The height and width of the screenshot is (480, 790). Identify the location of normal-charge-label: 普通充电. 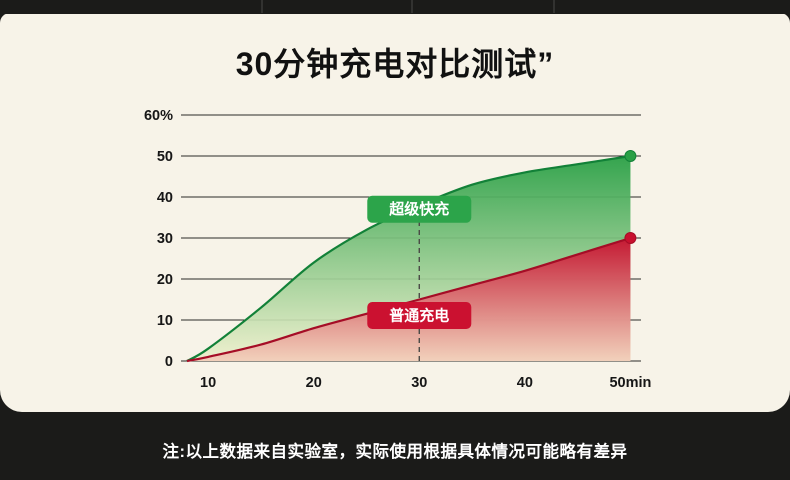
(419, 316).